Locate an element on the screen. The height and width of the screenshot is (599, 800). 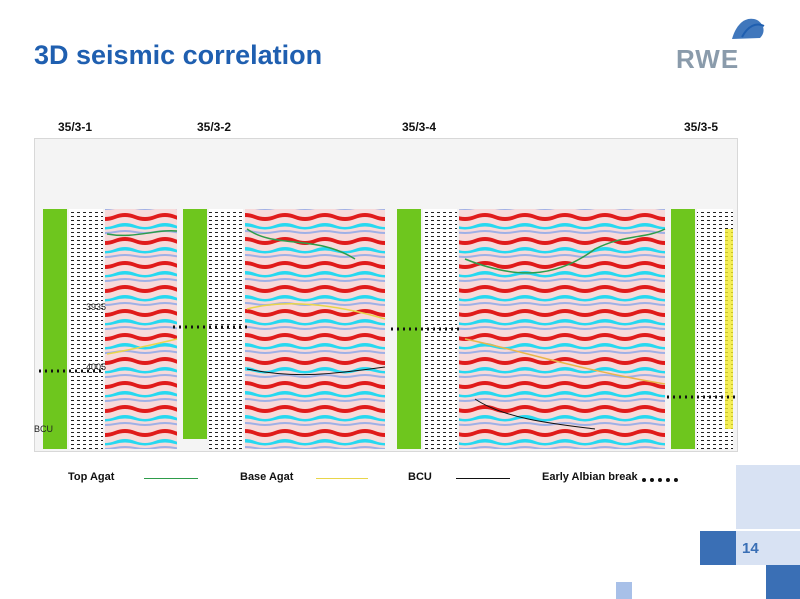
legend-top-agat-line is located at coordinates (171, 478).